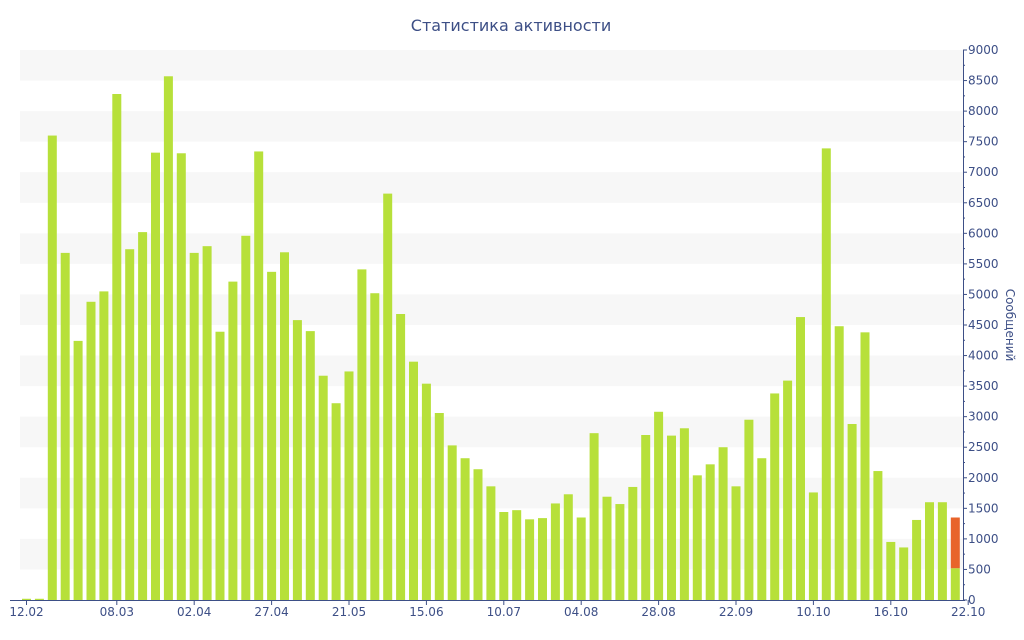  I want to click on y-tick-label: 3500, so click(983, 386).